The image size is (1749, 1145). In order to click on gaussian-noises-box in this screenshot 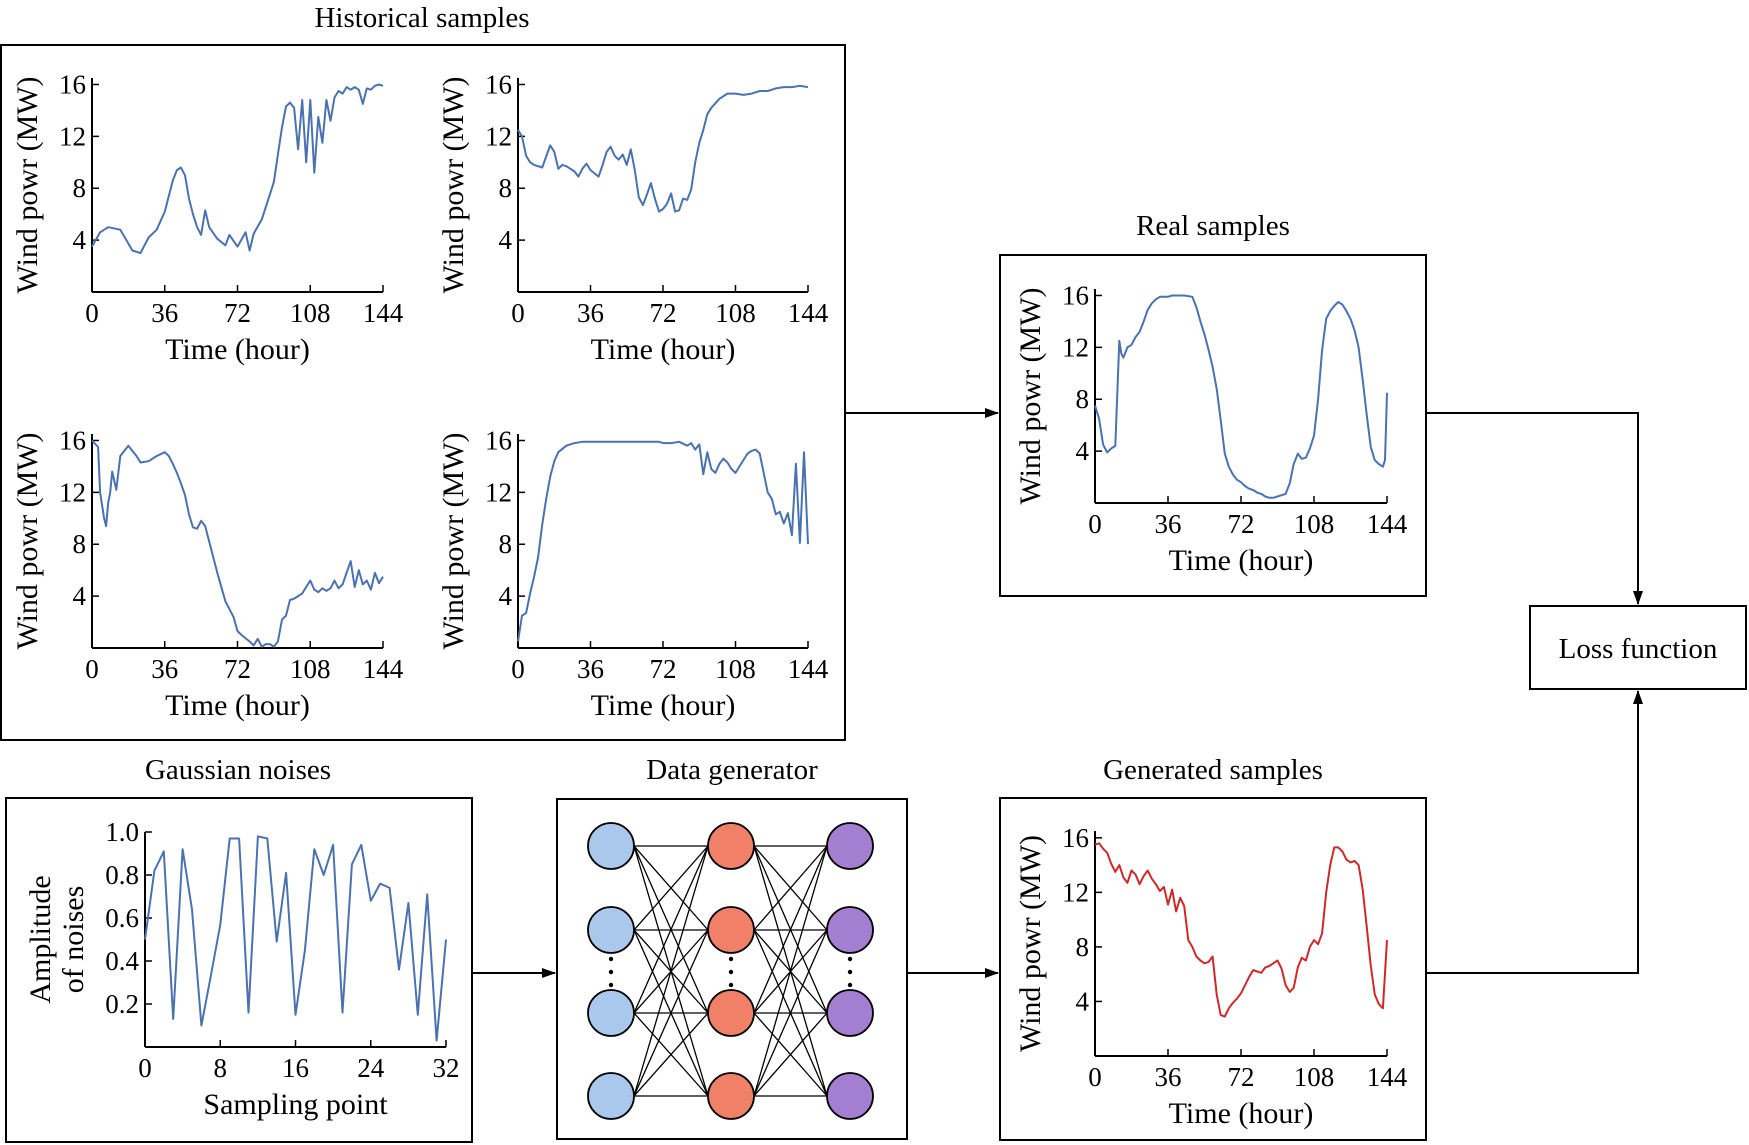, I will do `click(239, 970)`.